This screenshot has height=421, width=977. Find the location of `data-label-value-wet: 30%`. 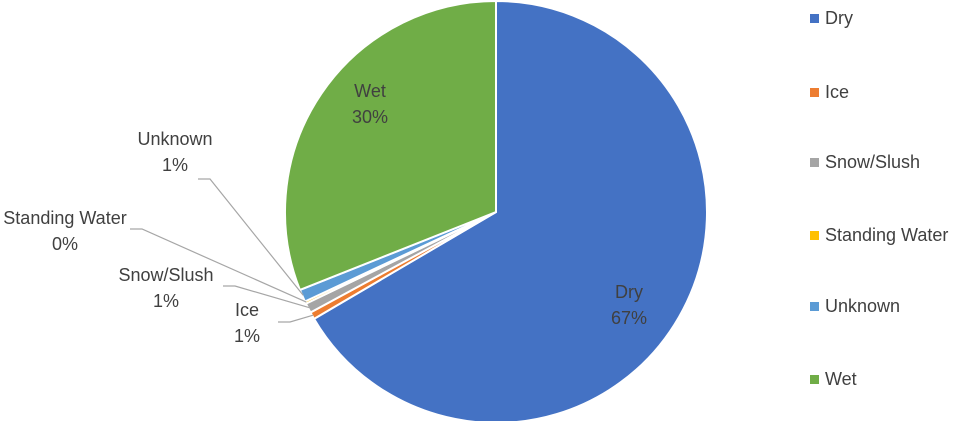

data-label-value-wet: 30% is located at coordinates (370, 117).